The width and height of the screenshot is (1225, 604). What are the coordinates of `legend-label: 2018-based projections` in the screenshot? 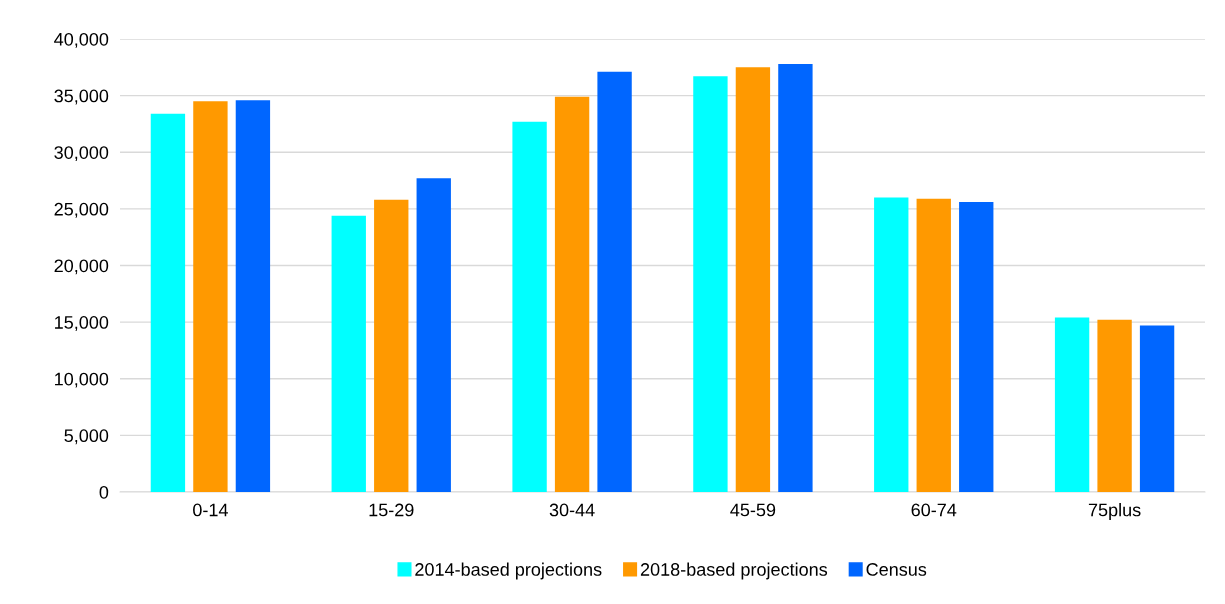 It's located at (734, 571).